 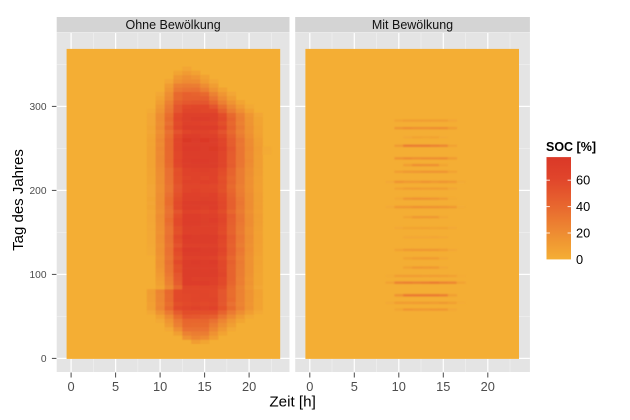 What do you see at coordinates (38, 275) in the screenshot?
I see `svg-text: 100` at bounding box center [38, 275].